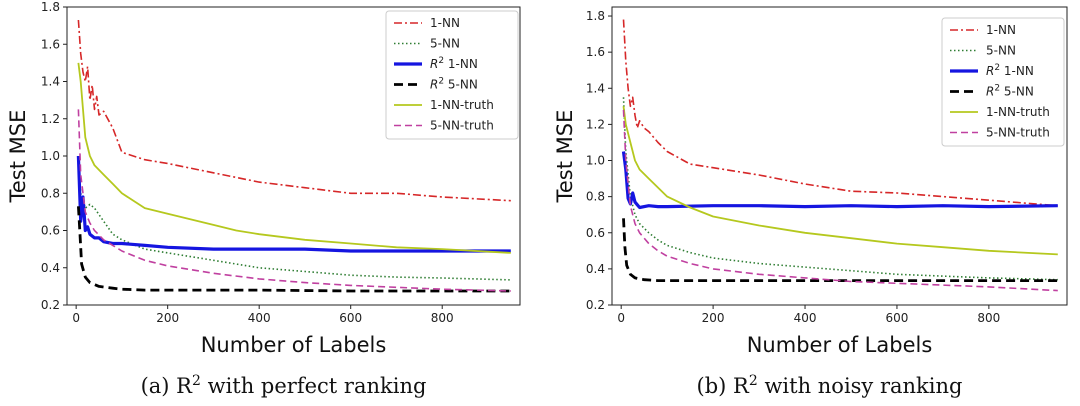 The height and width of the screenshot is (406, 1080). I want to click on legend-box, so click(1003, 82).